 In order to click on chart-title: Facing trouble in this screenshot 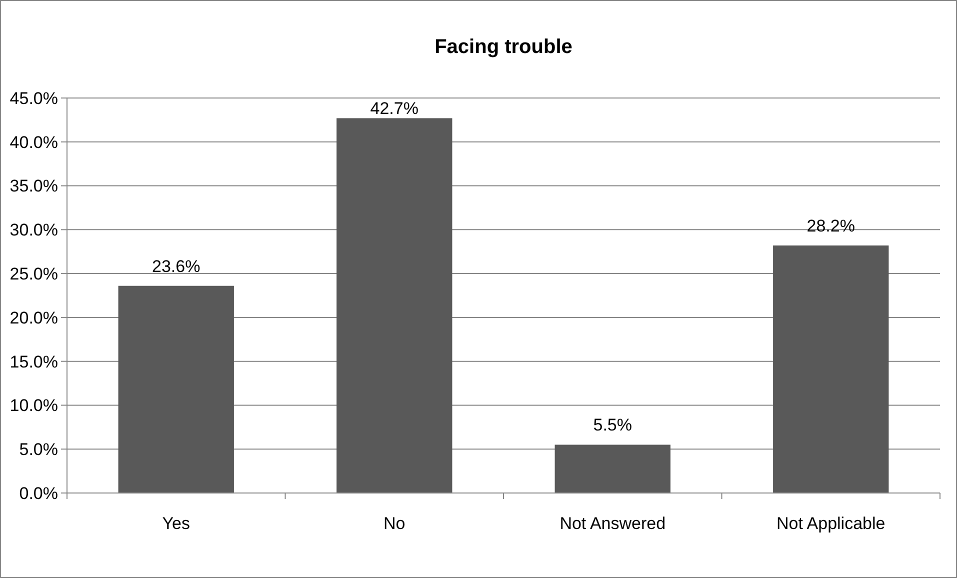, I will do `click(503, 47)`.